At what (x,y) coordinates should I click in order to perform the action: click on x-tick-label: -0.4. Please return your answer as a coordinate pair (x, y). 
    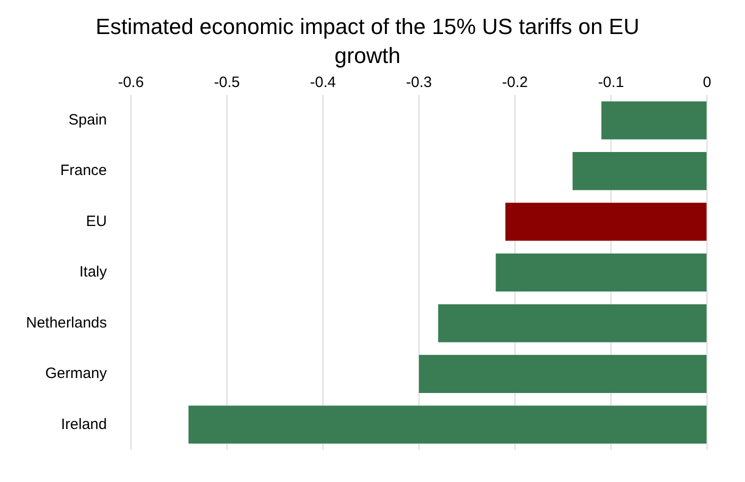
    Looking at the image, I should click on (323, 83).